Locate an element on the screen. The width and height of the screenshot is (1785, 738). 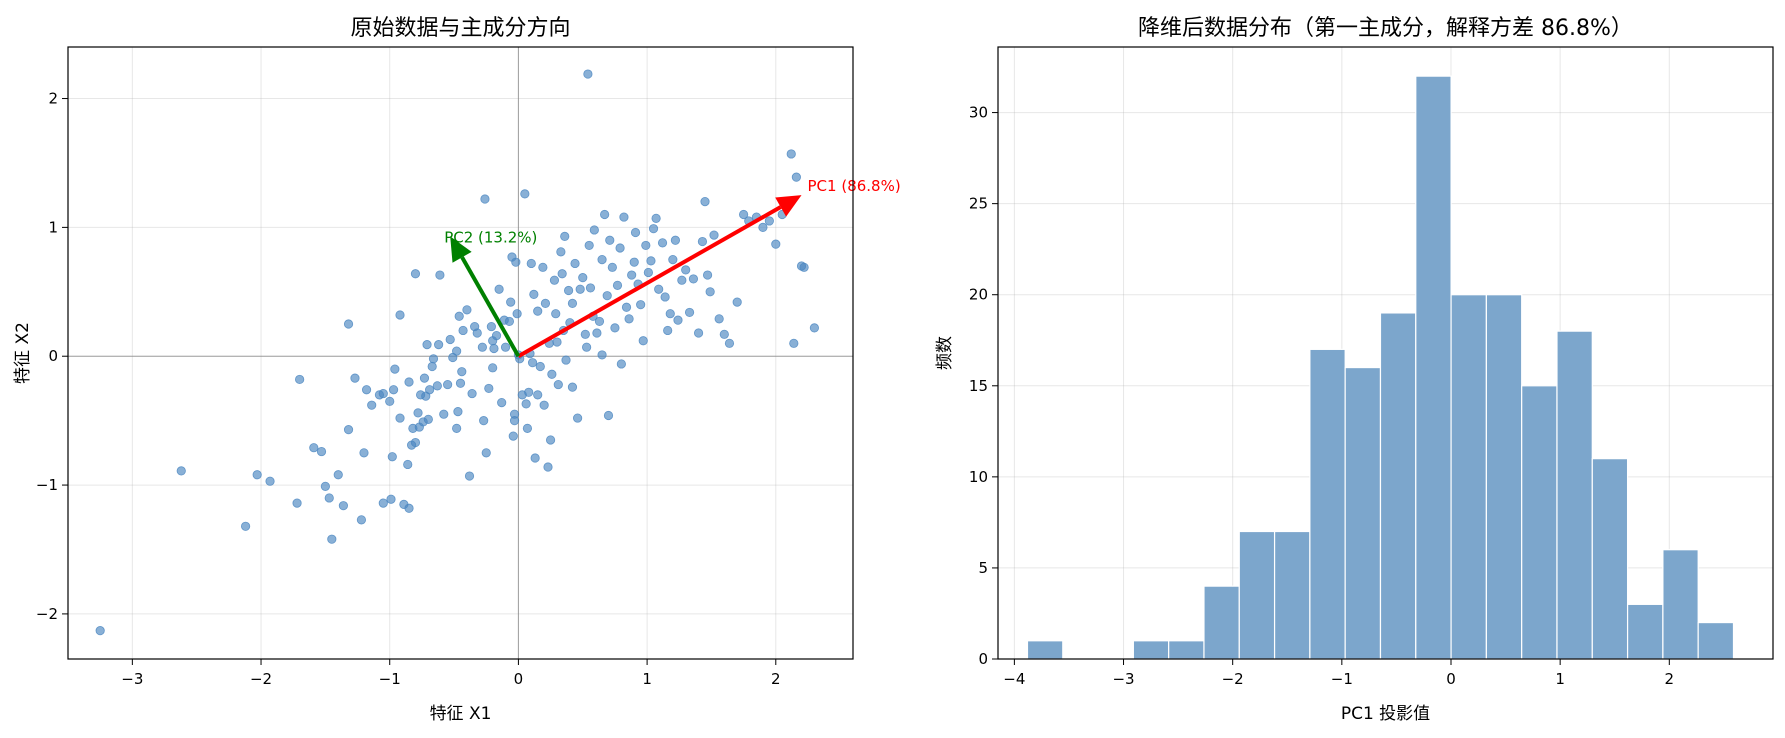
pc2-arrow-shaft is located at coordinates (490, 307).